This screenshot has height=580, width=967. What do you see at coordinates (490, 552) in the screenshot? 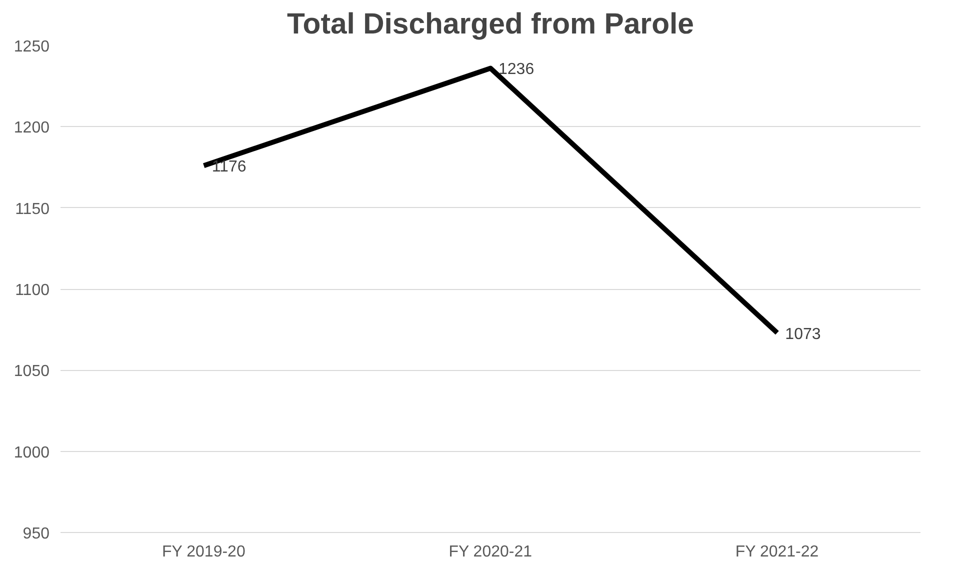
I see `x-tick-label: FY 2020-21` at bounding box center [490, 552].